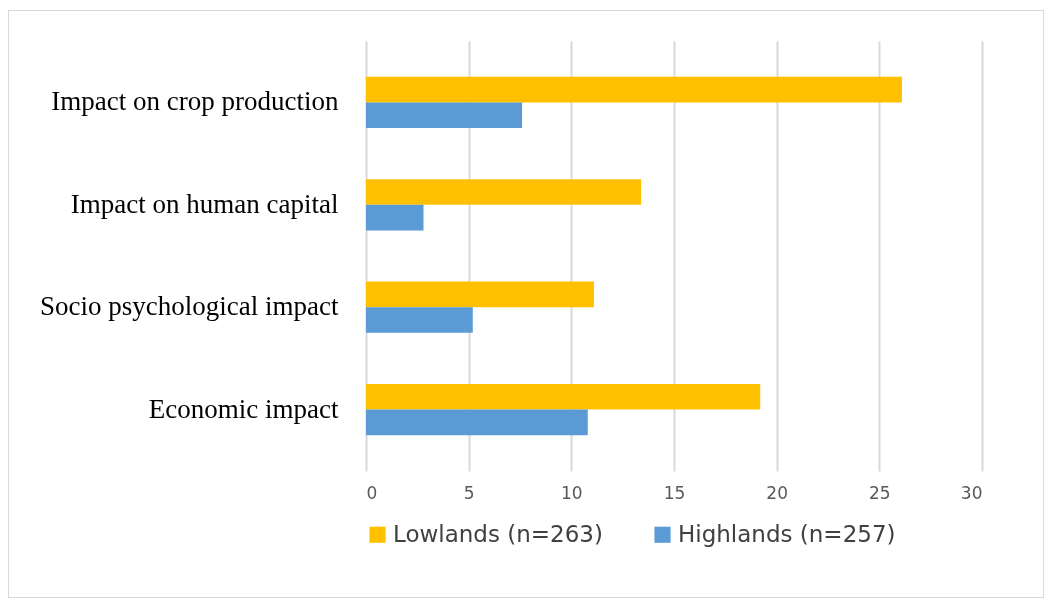 This screenshot has width=1054, height=609. Describe the element at coordinates (195, 101) in the screenshot. I see `y-tick-label: Impact on crop production` at that location.